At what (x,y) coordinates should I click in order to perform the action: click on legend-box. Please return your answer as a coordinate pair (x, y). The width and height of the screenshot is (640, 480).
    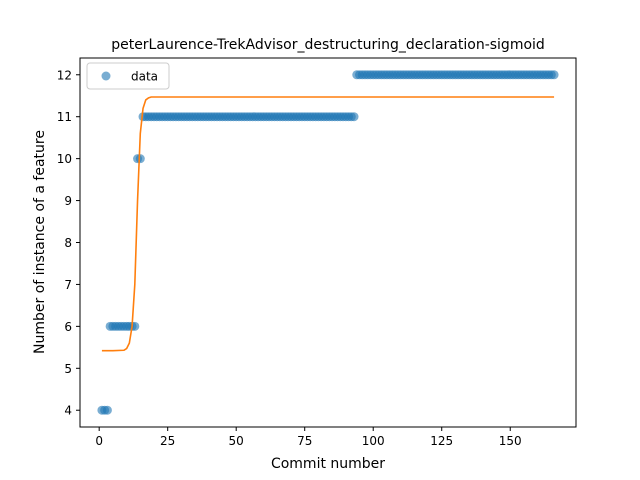
    Looking at the image, I should click on (128, 76).